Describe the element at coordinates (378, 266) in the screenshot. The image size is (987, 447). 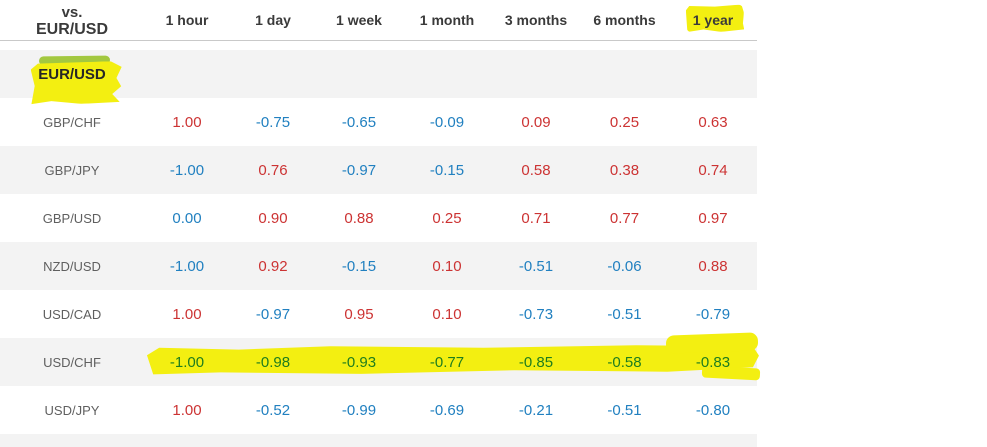
I see `table-row-nzd-usd: NZD/USD -1.00 0.92 -0.15 0.10 -0.51 -0.06 0.88` at that location.